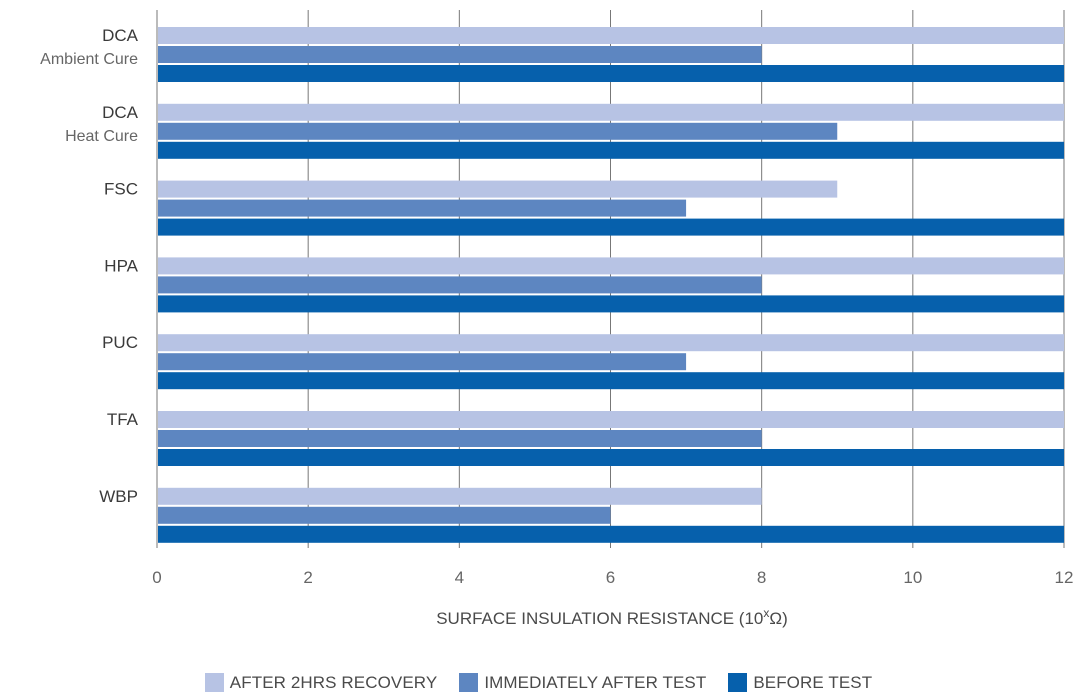 Image resolution: width=1077 pixels, height=694 pixels. Describe the element at coordinates (611, 304) in the screenshot. I see `bar-before-test-hpa` at that location.